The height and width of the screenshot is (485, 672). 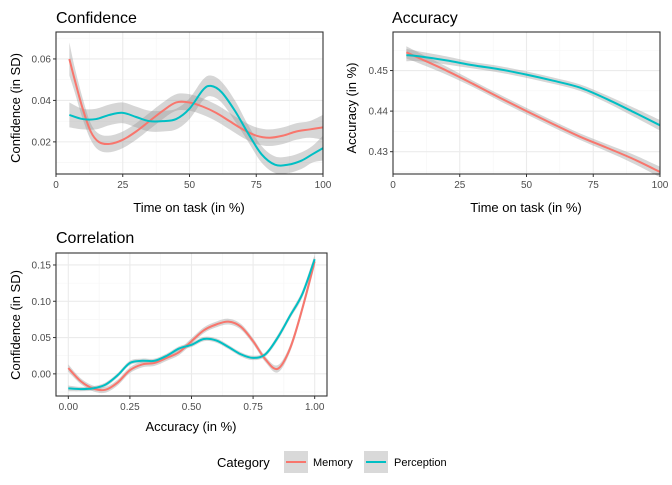 I want to click on confidence-y-axis-label: Confidence (in SD), so click(x=15, y=108).